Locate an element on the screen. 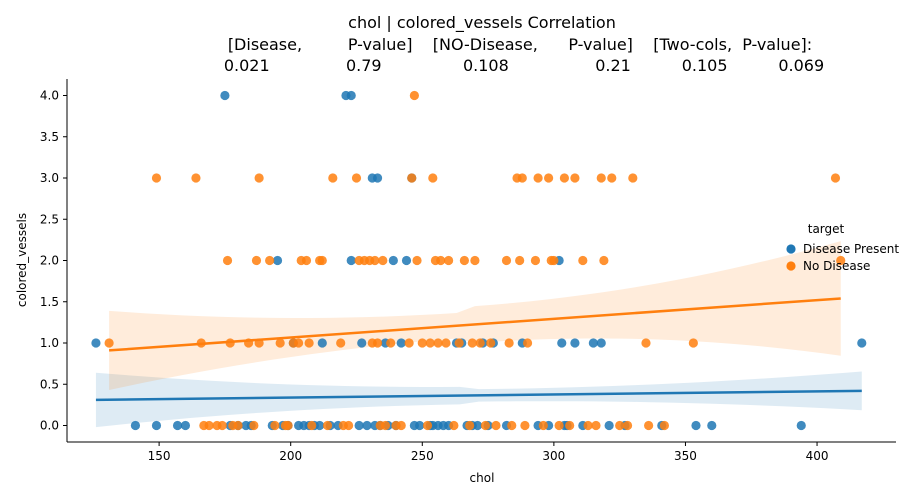 The image size is (910, 504). y-tick-label-1: 0.5 is located at coordinates (49, 384).